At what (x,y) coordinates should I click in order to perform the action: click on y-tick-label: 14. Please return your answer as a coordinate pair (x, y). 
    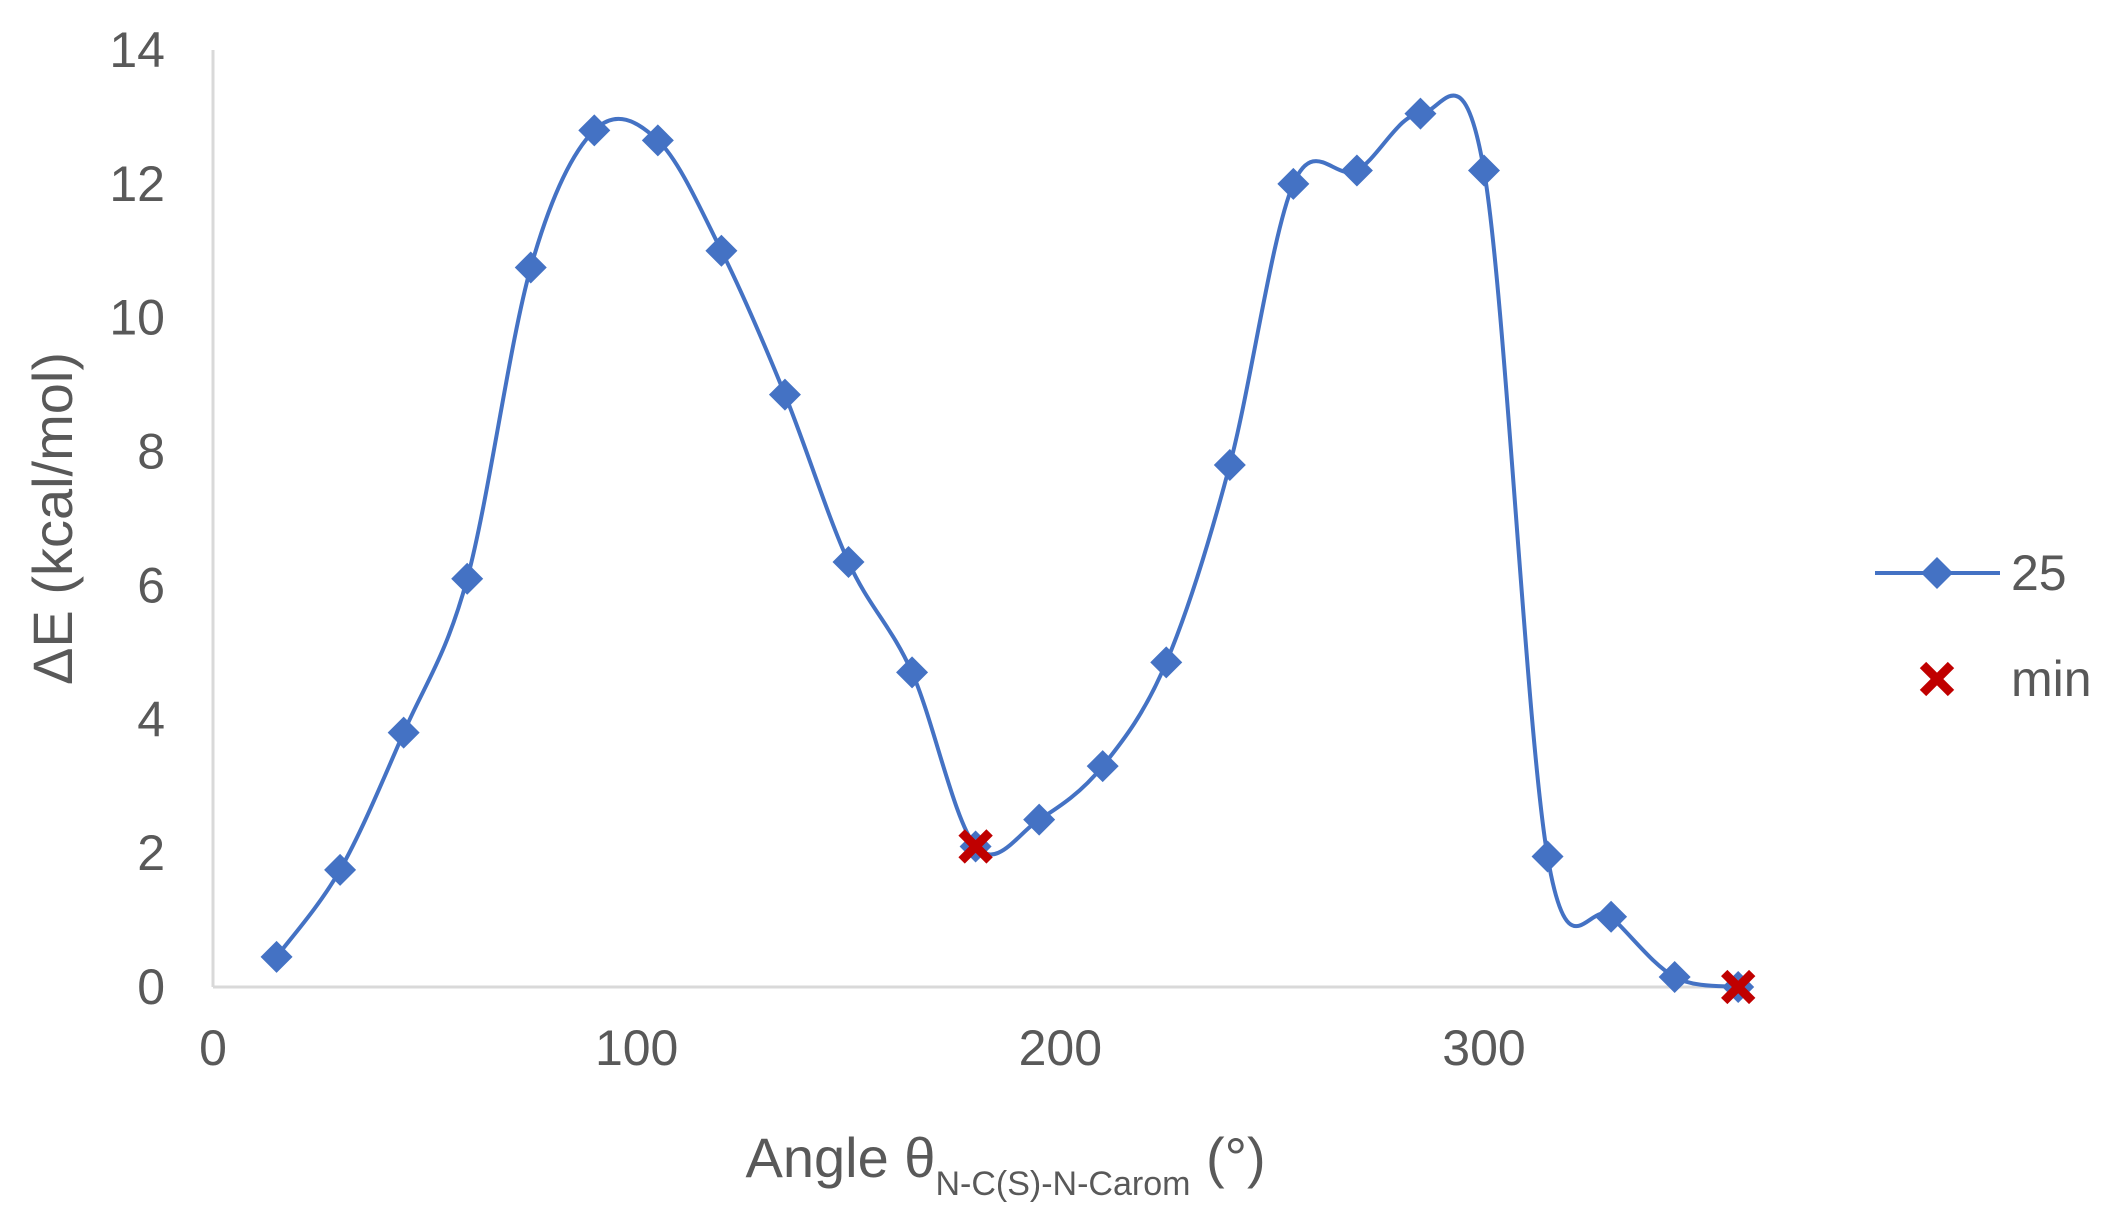
    Looking at the image, I should click on (137, 50).